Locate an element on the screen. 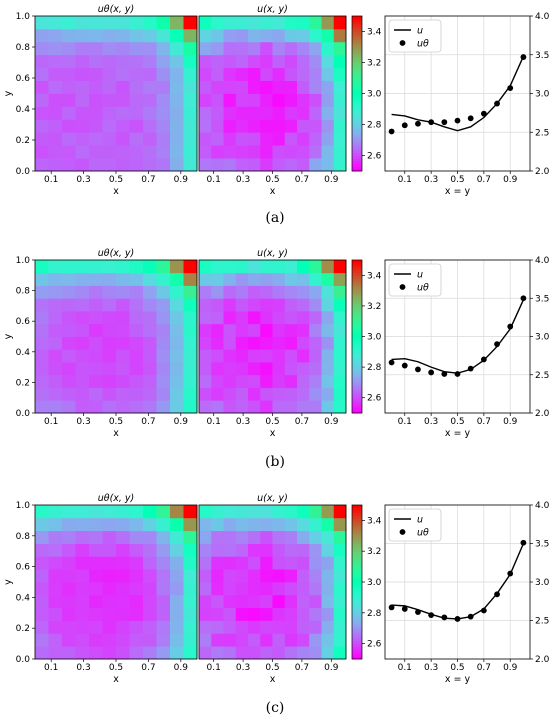 The height and width of the screenshot is (721, 550). heatmap-u-theta: uθ(x, y) 0.1 0.3 0.5 0.7 0.9 x is located at coordinates (116, 343).